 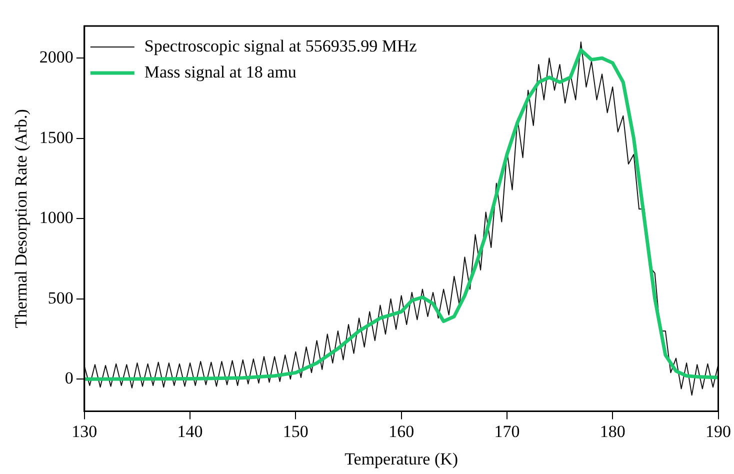 What do you see at coordinates (401, 431) in the screenshot?
I see `x-tick-label: 160` at bounding box center [401, 431].